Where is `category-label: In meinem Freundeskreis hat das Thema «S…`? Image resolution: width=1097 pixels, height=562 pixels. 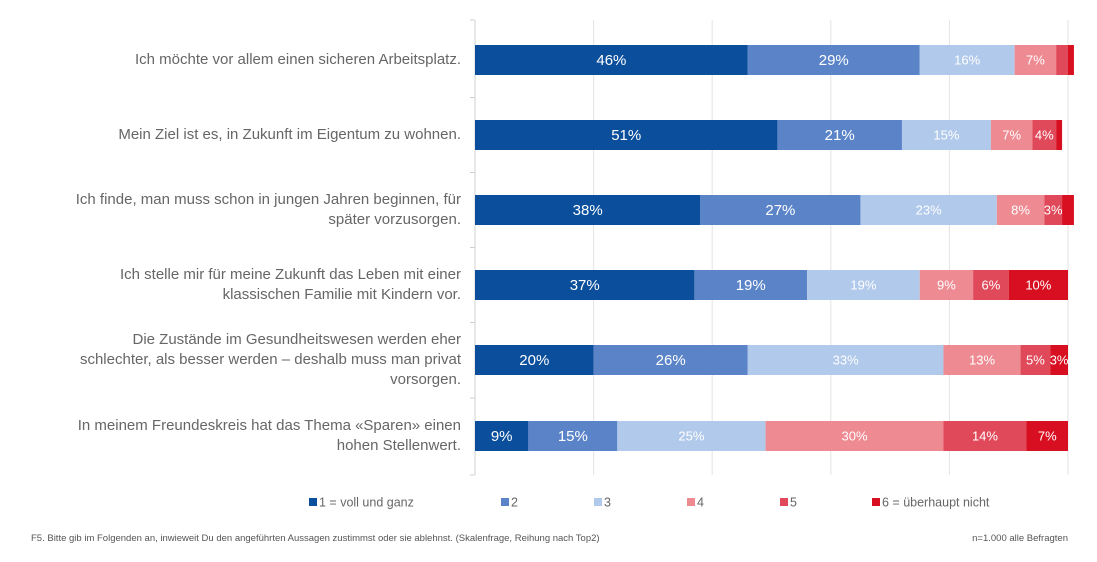
category-label: In meinem Freundeskreis hat das Thema «S… is located at coordinates (269, 425).